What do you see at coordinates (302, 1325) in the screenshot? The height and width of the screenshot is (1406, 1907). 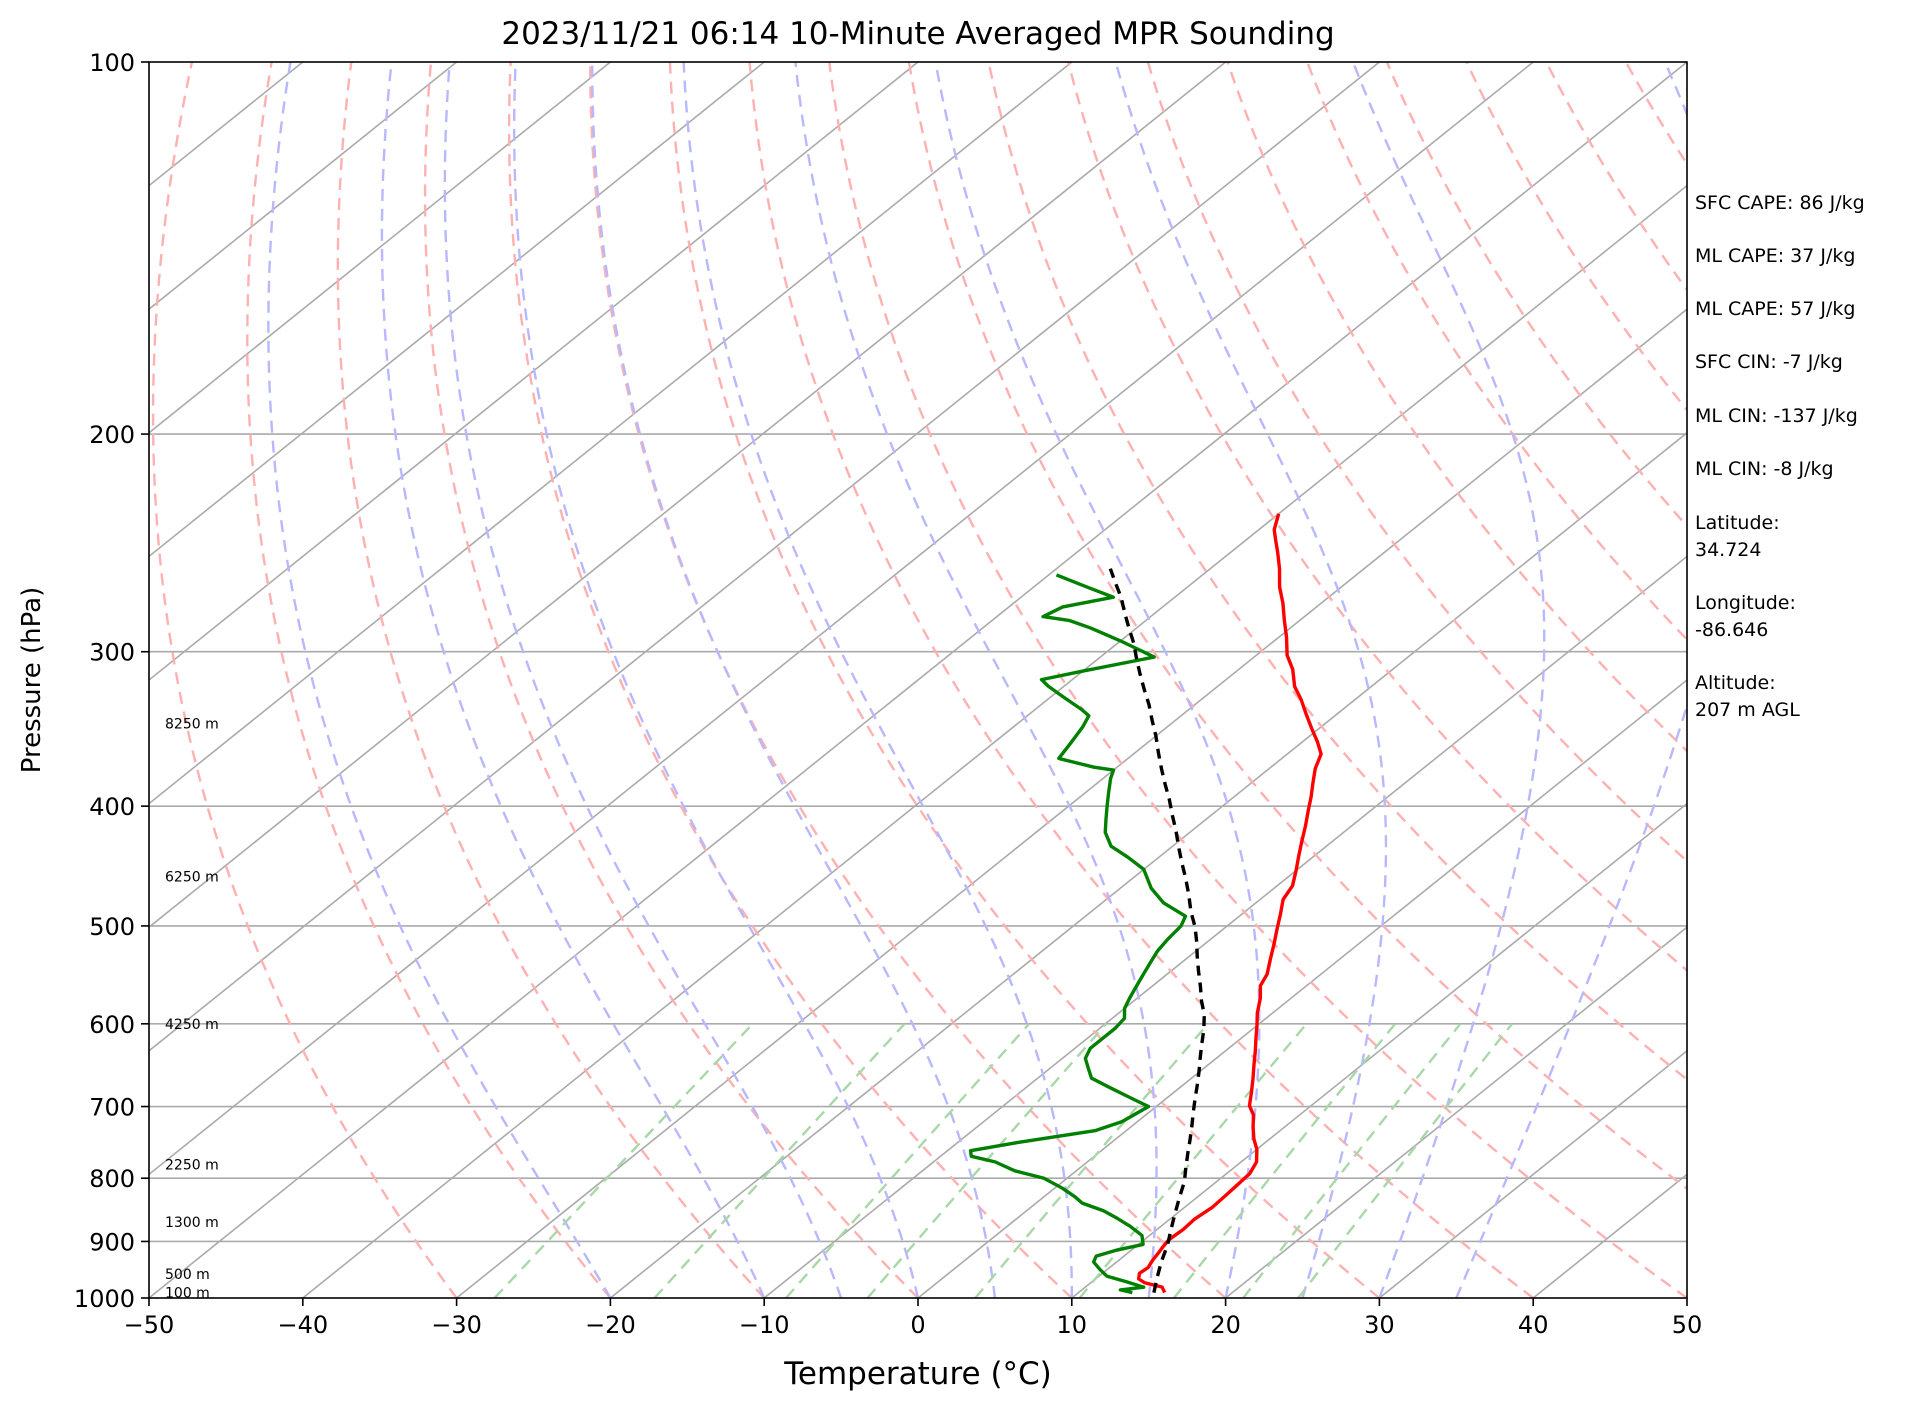 I see `x-tick-label: −40` at bounding box center [302, 1325].